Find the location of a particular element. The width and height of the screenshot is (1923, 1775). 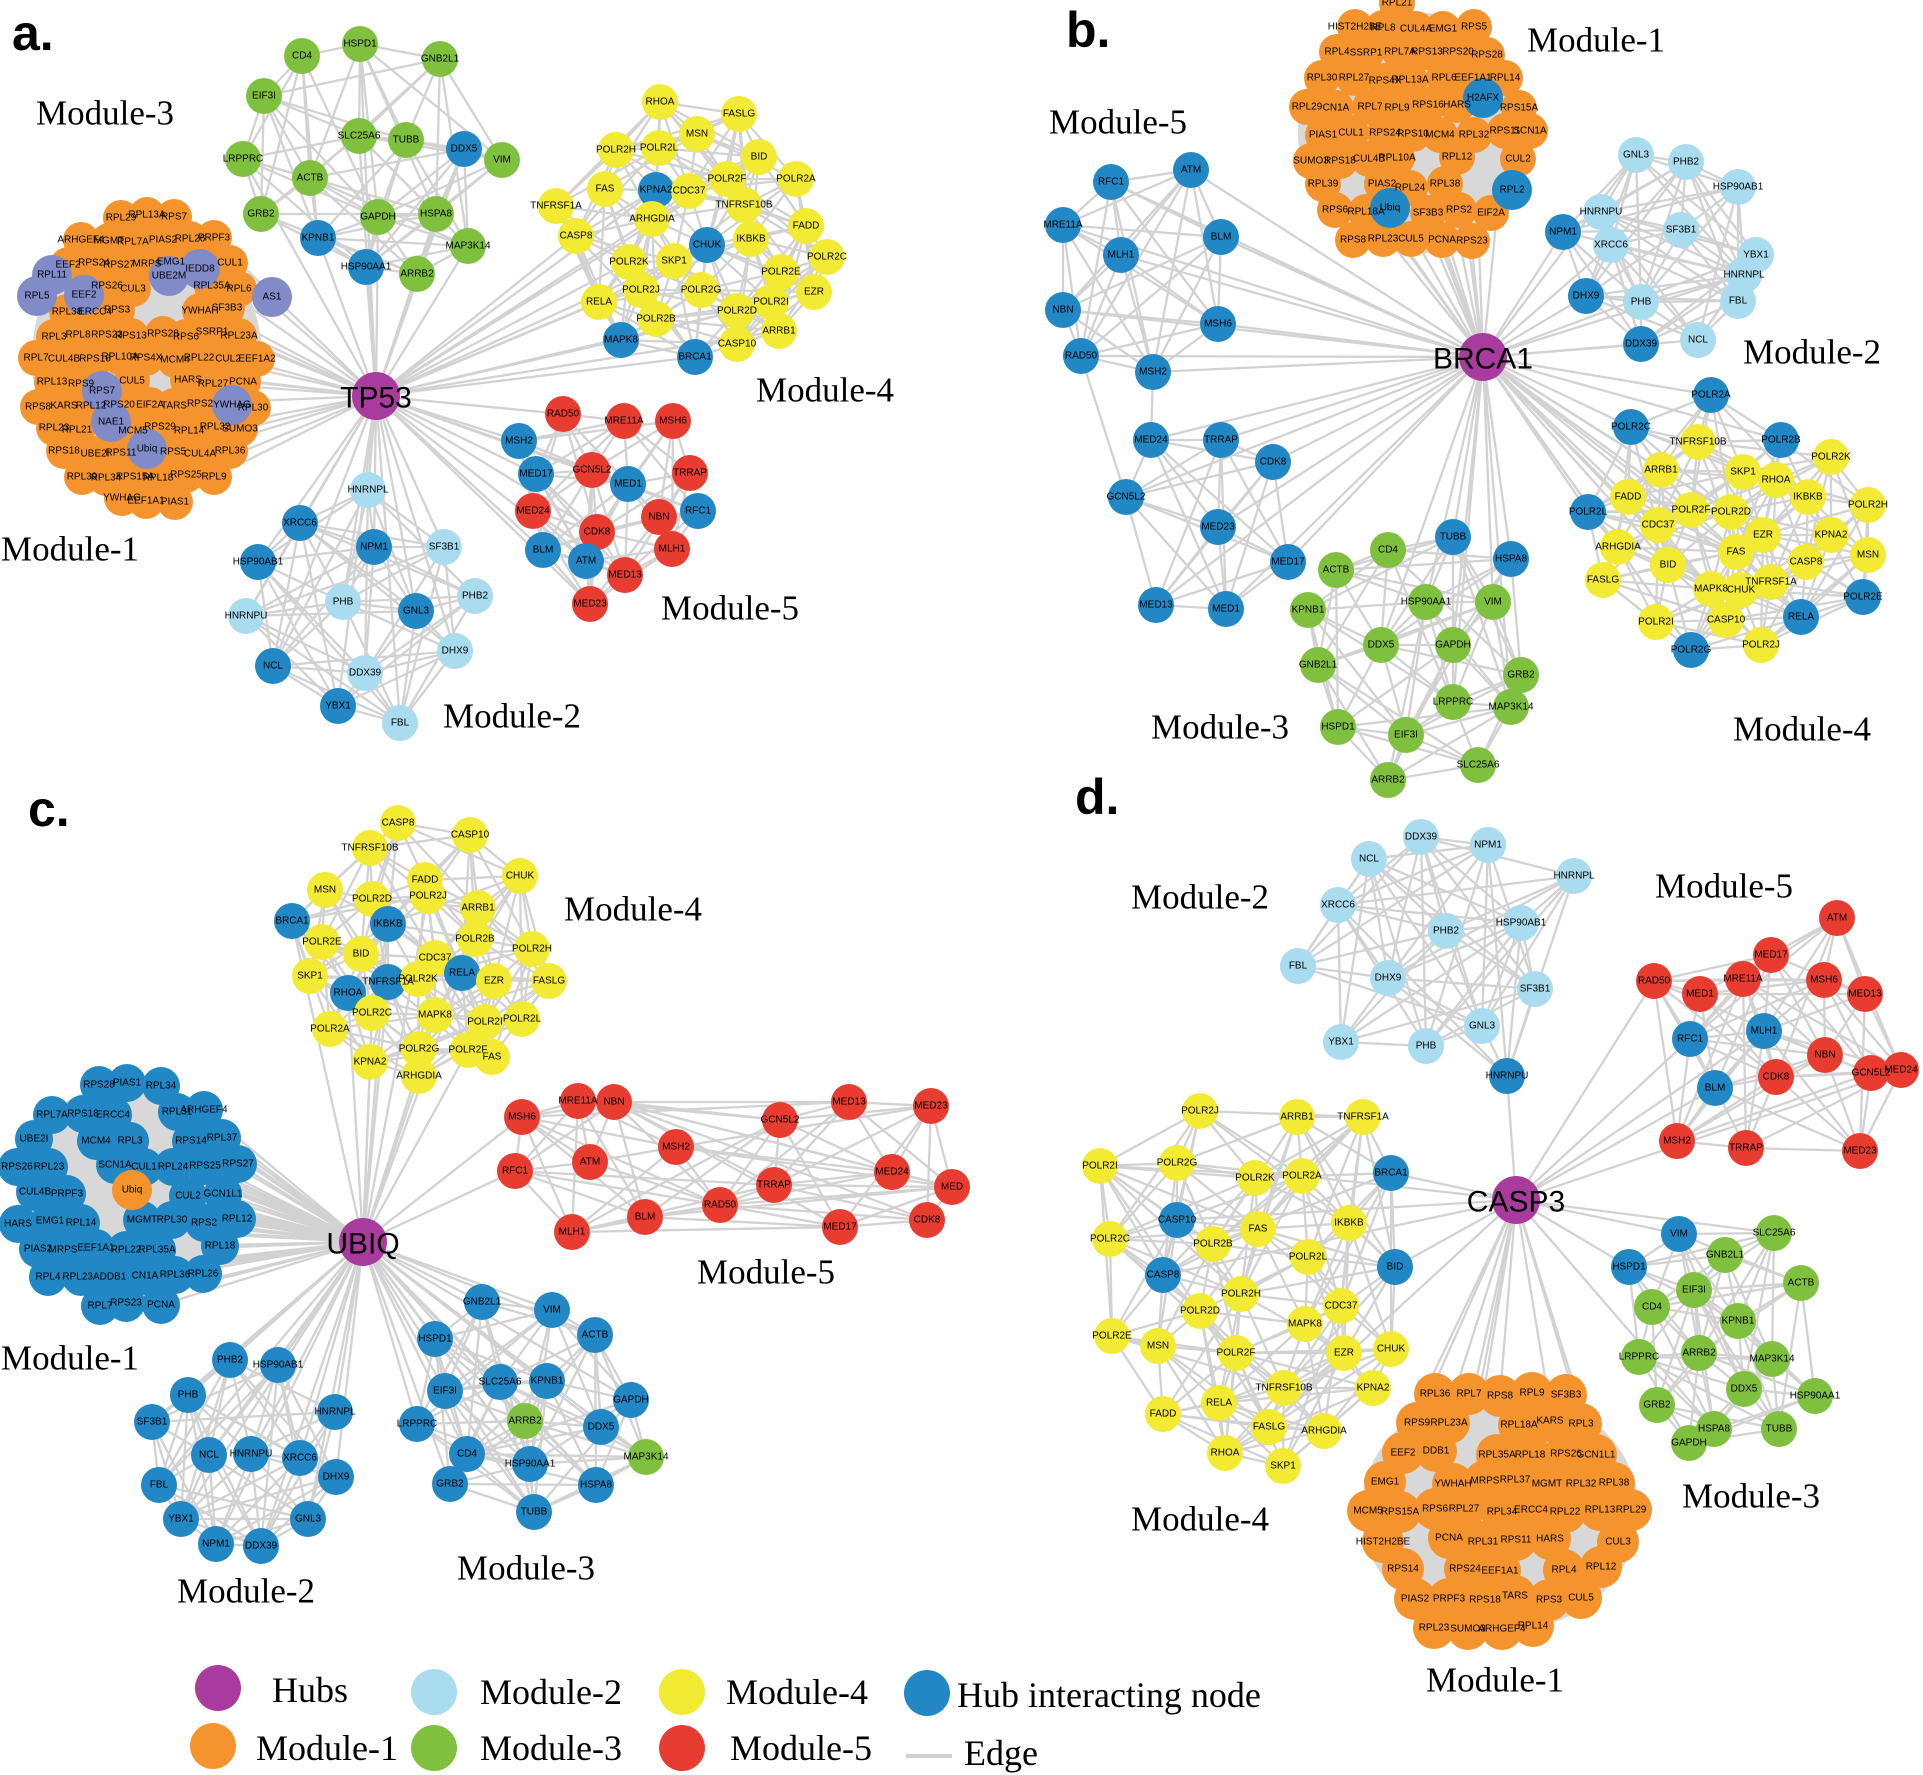

svg-text: BRCA1 is located at coordinates (292, 921).